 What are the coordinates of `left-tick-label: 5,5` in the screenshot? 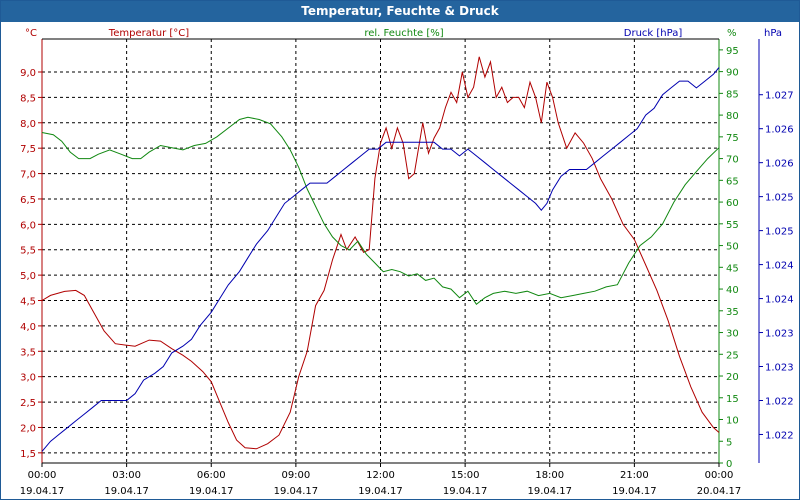 It's located at (28, 251).